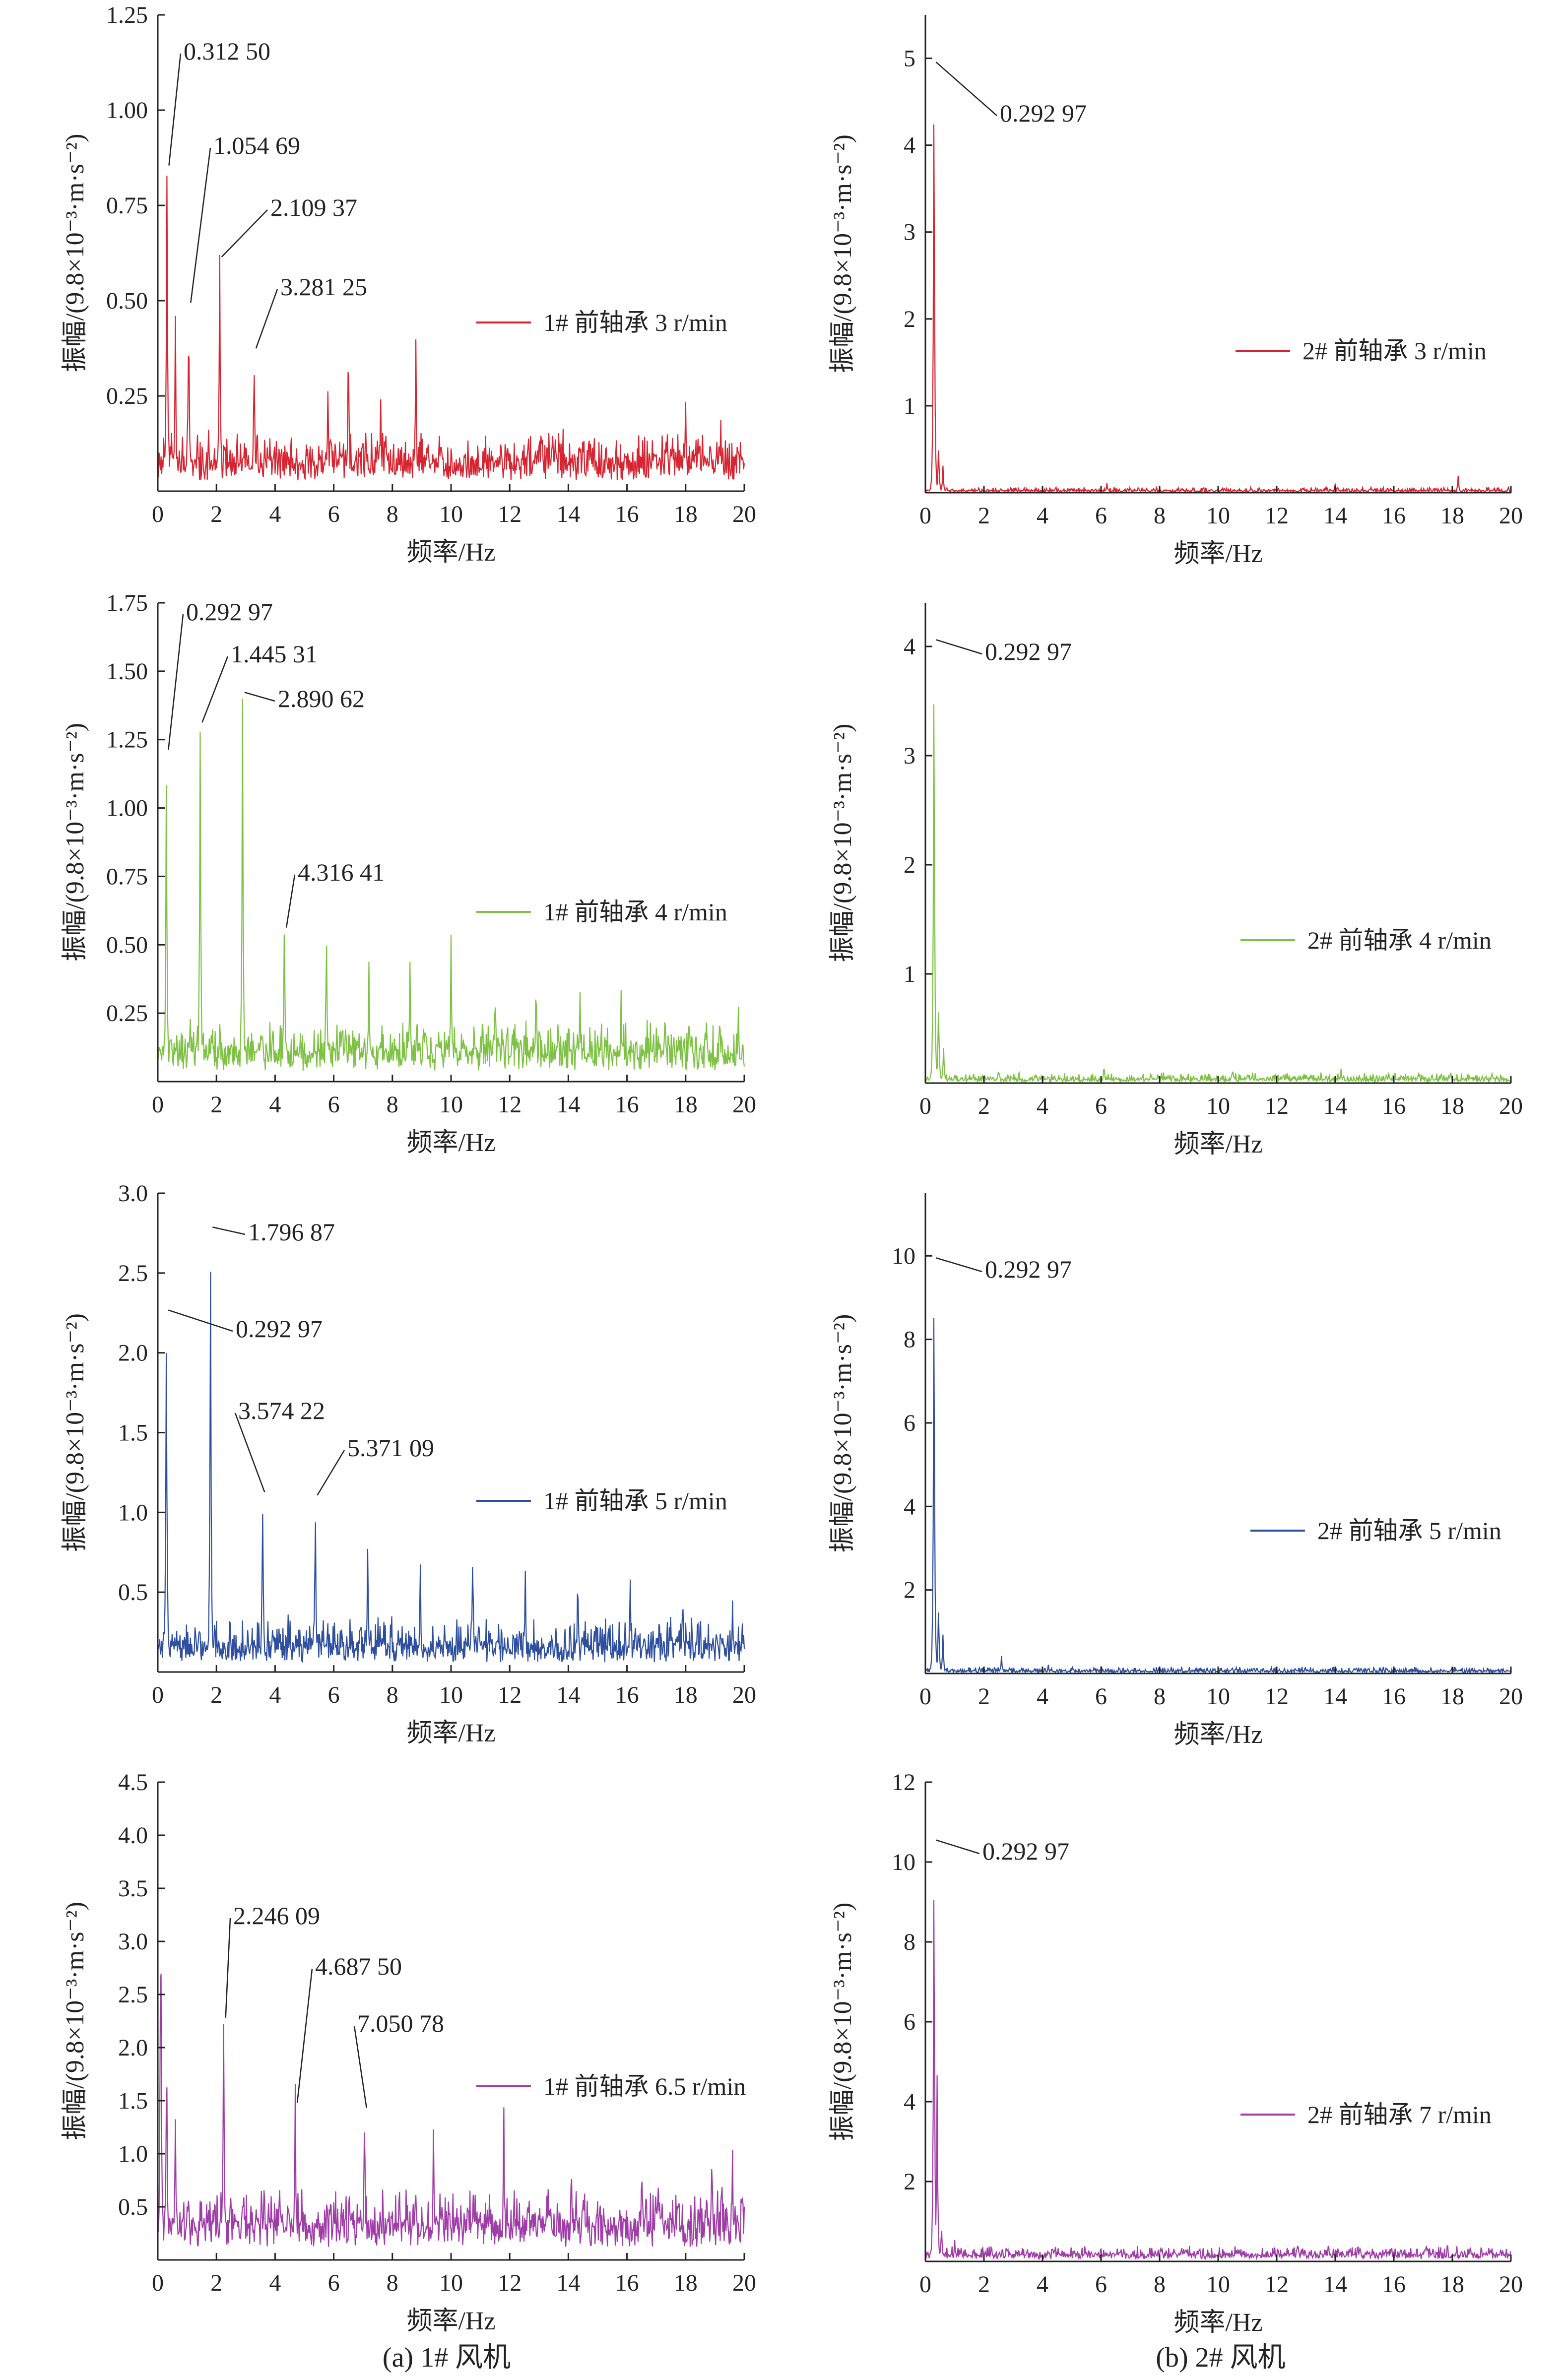  Describe the element at coordinates (276, 1916) in the screenshot. I see `peak-label: 2.246 09` at that location.